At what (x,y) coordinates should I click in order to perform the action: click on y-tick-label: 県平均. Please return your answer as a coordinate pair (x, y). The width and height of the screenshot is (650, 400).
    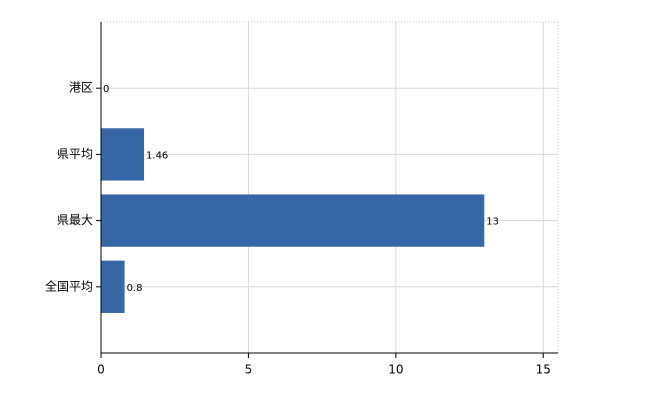
    Looking at the image, I should click on (75, 154).